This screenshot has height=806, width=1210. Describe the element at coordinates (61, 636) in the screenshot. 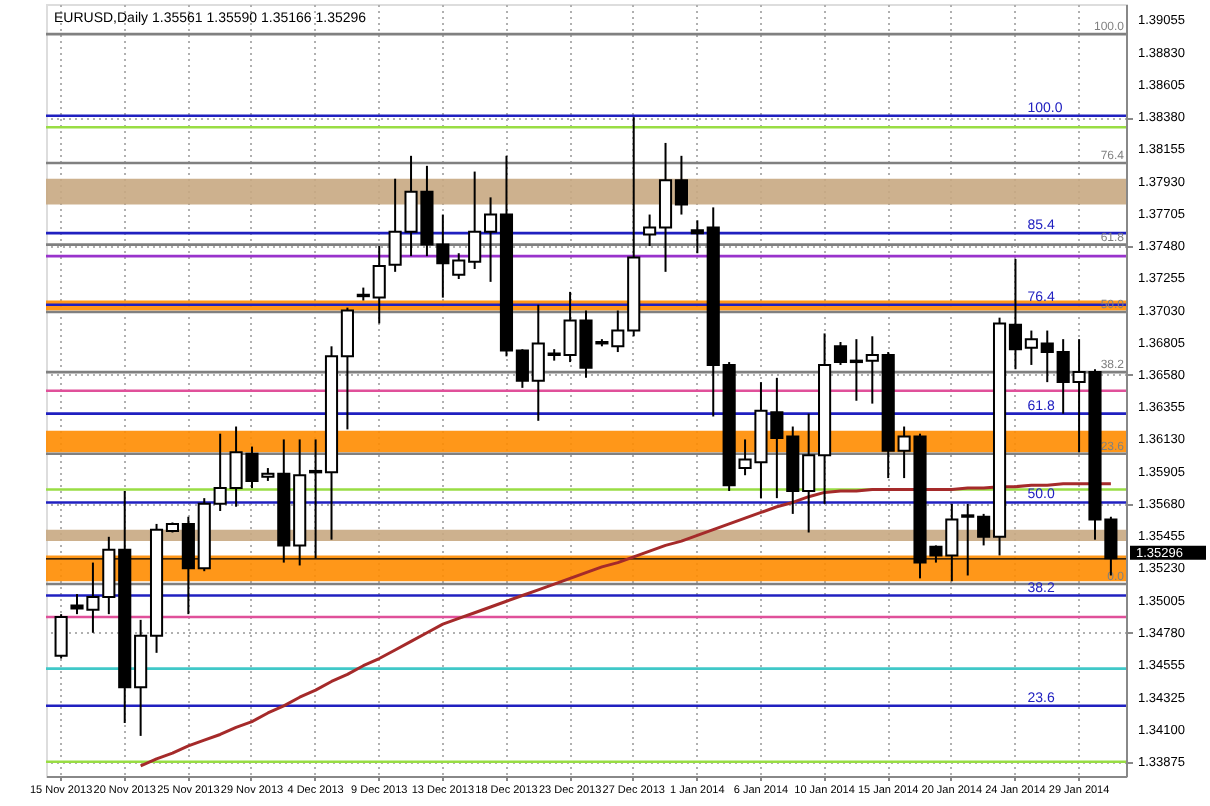

I see `candlestick` at that location.